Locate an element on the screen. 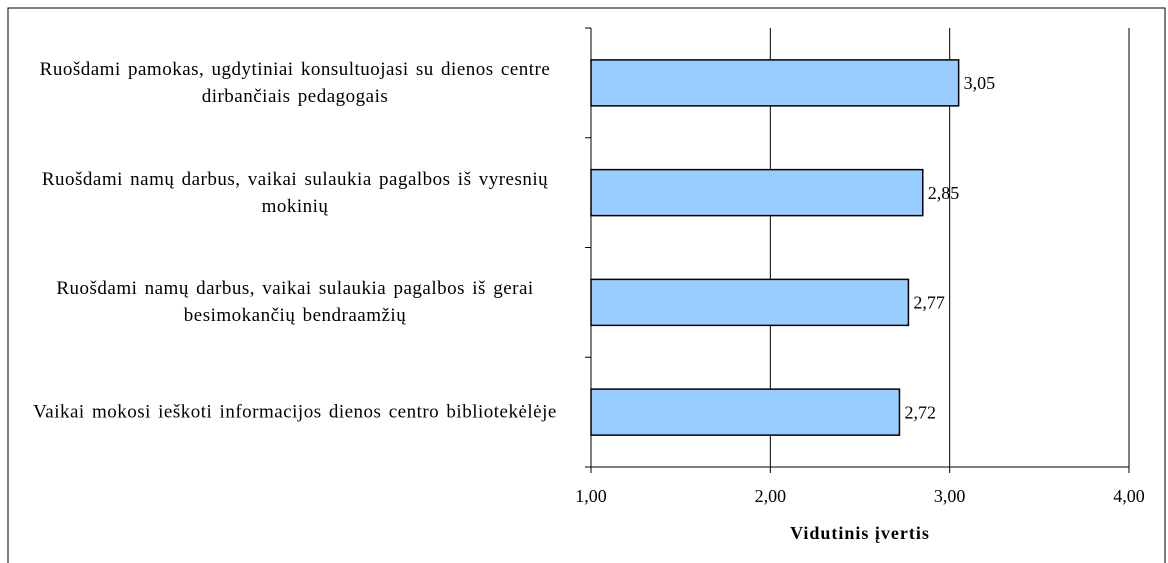  x-tick-label: 1,00 is located at coordinates (591, 496).